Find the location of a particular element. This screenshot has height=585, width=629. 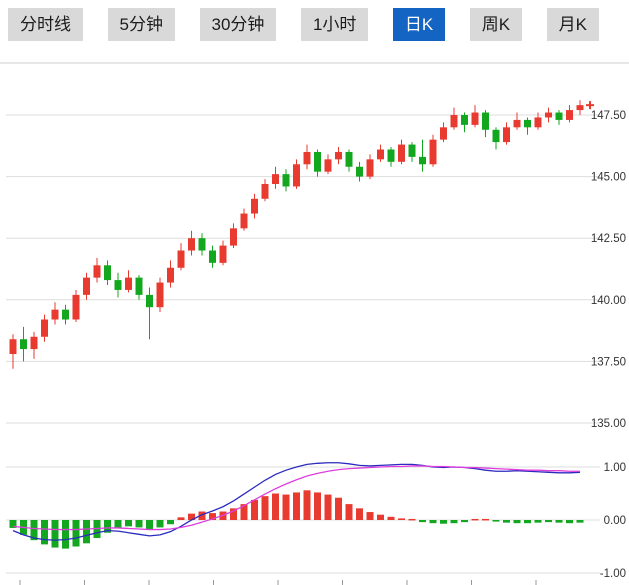

macd-dea-line is located at coordinates (296, 498).